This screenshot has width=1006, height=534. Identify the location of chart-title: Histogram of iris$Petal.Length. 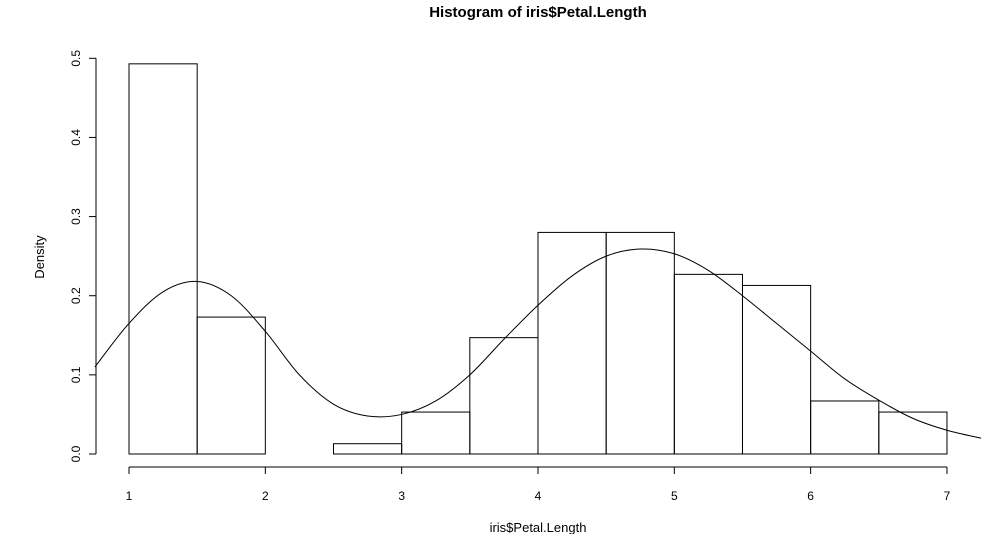
(538, 12).